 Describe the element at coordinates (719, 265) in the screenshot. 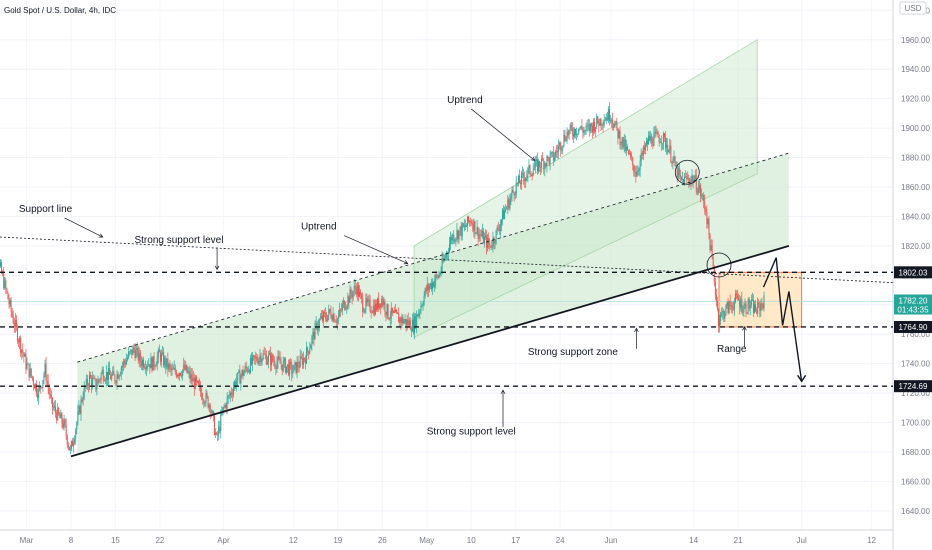

I see `breakdown-circle` at that location.